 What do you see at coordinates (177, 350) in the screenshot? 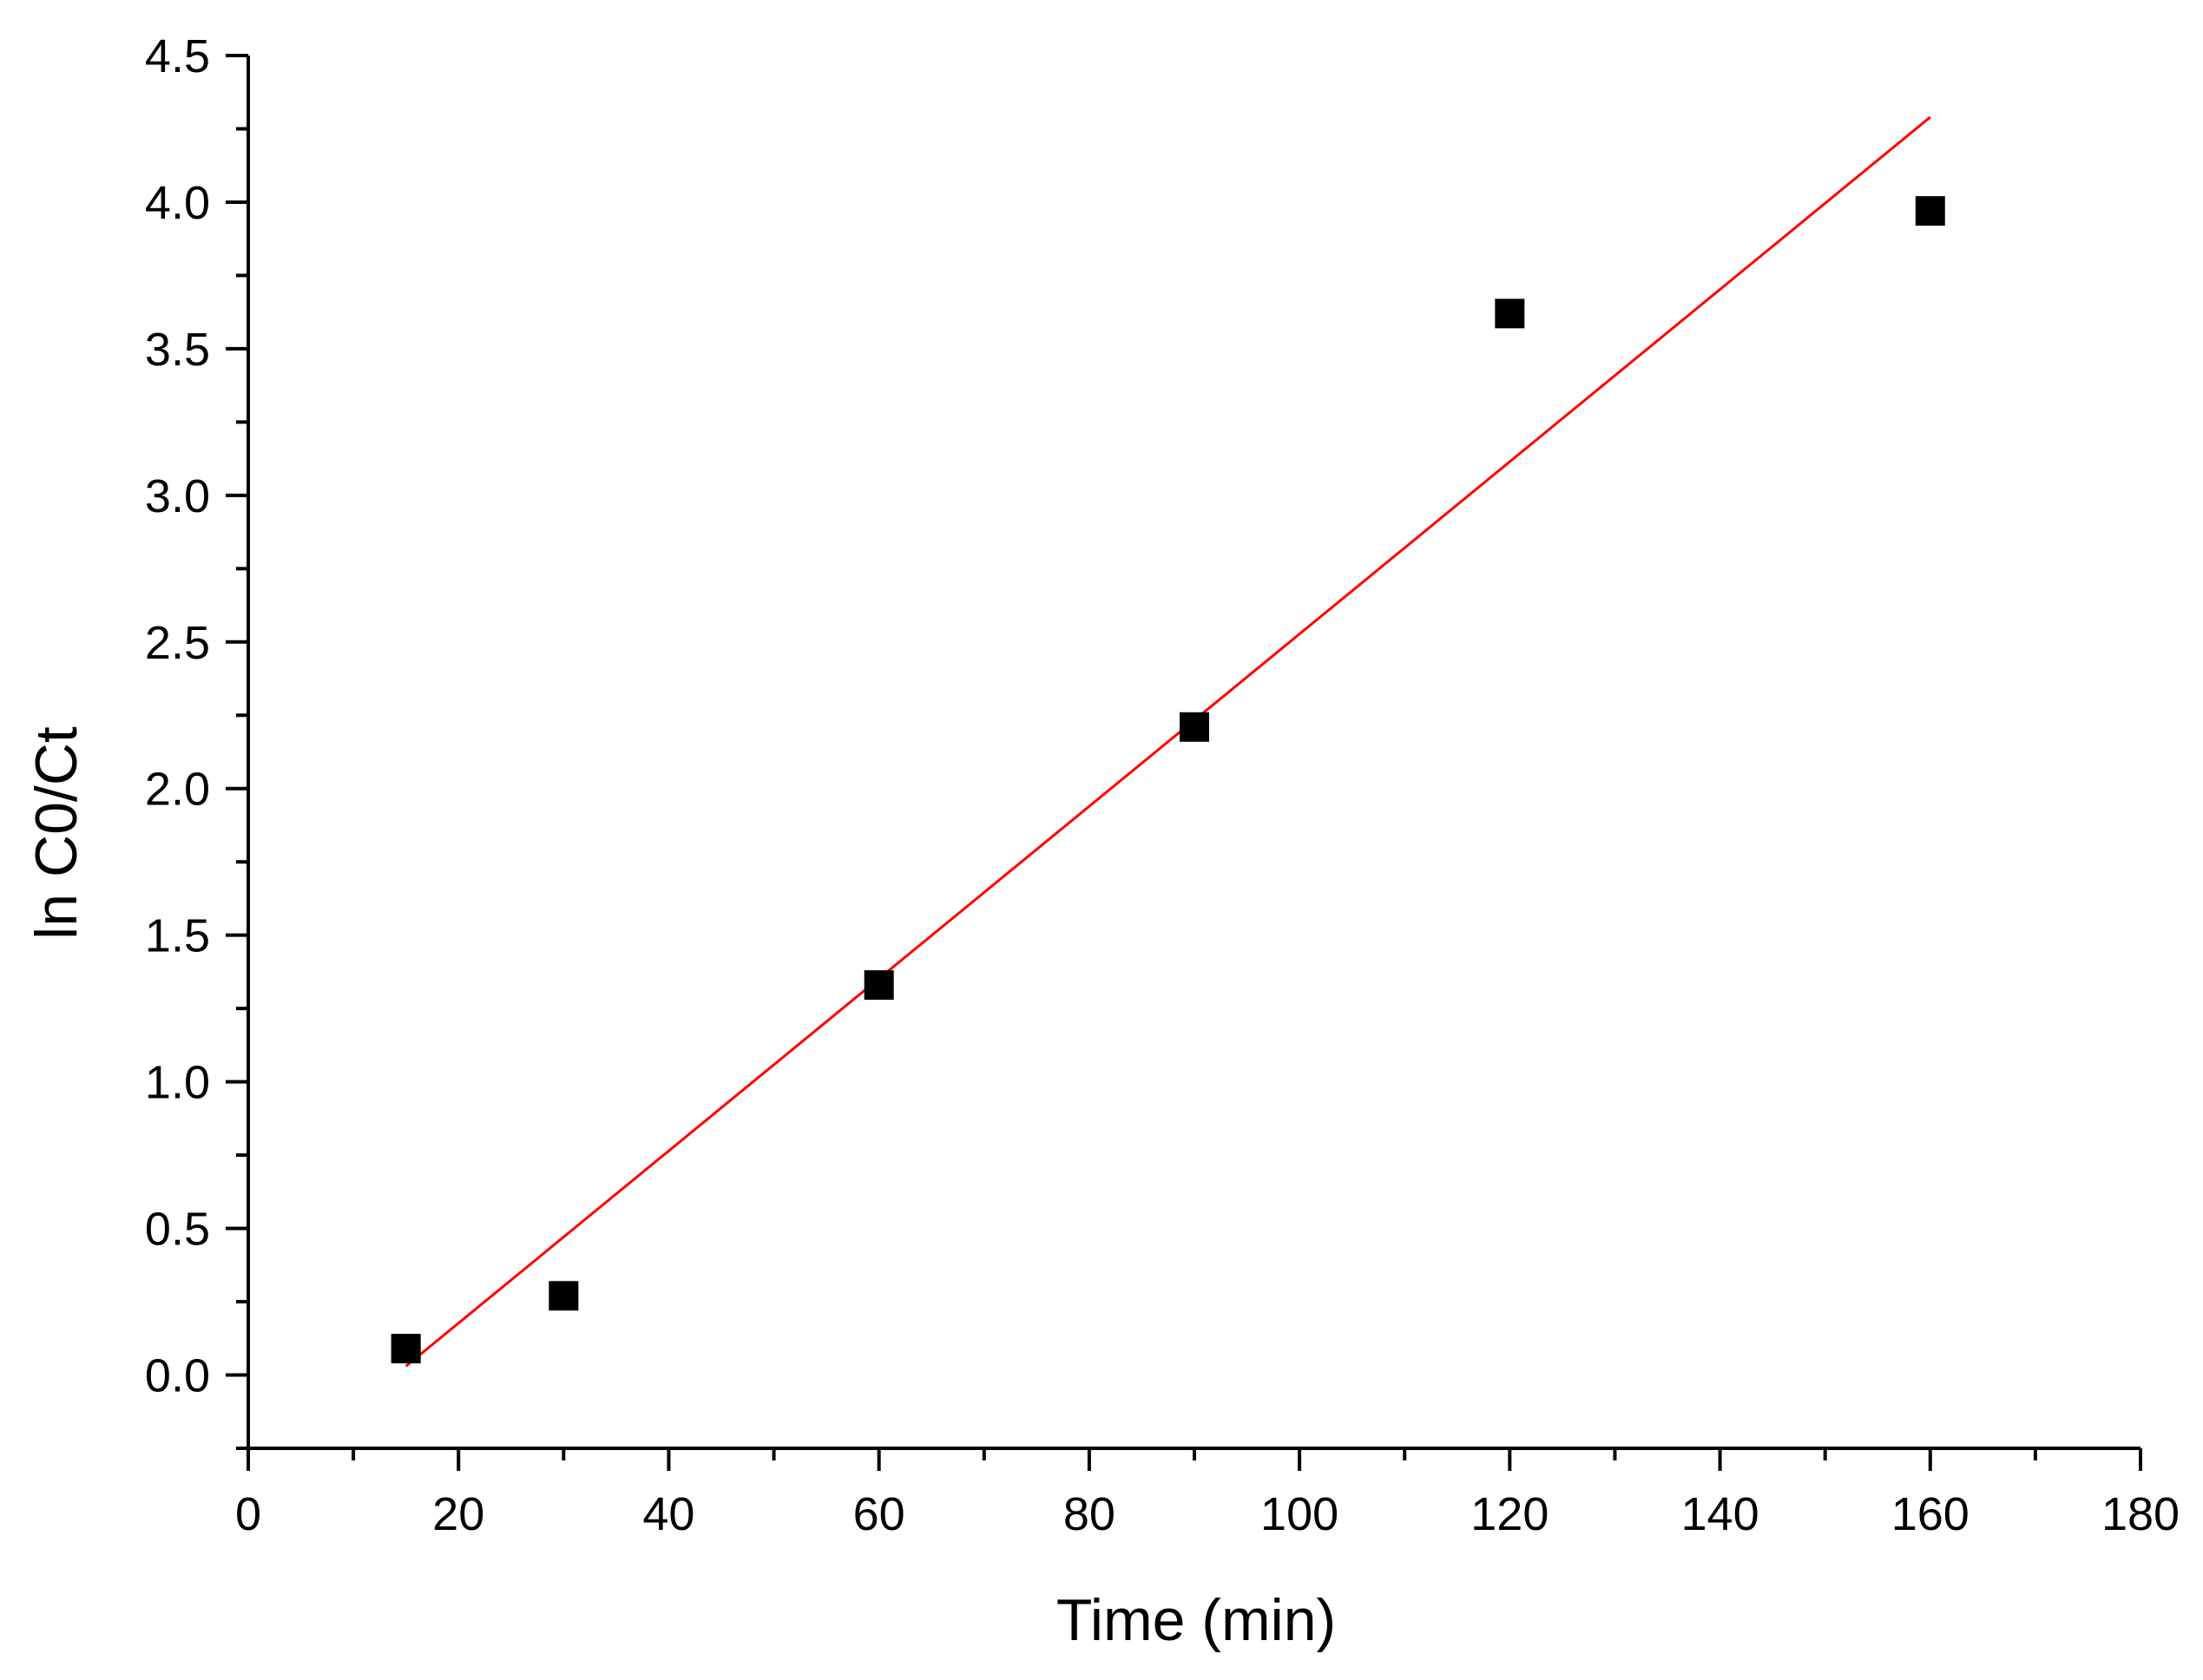
I see `y-tick-label: 3.5` at bounding box center [177, 350].